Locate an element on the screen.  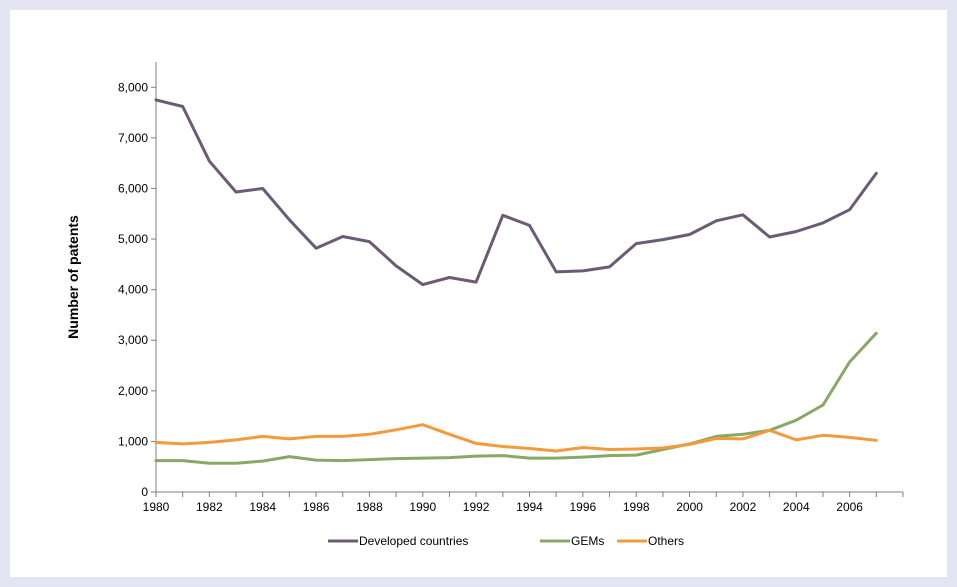
y-tick-label: 4,000 is located at coordinates (133, 290).